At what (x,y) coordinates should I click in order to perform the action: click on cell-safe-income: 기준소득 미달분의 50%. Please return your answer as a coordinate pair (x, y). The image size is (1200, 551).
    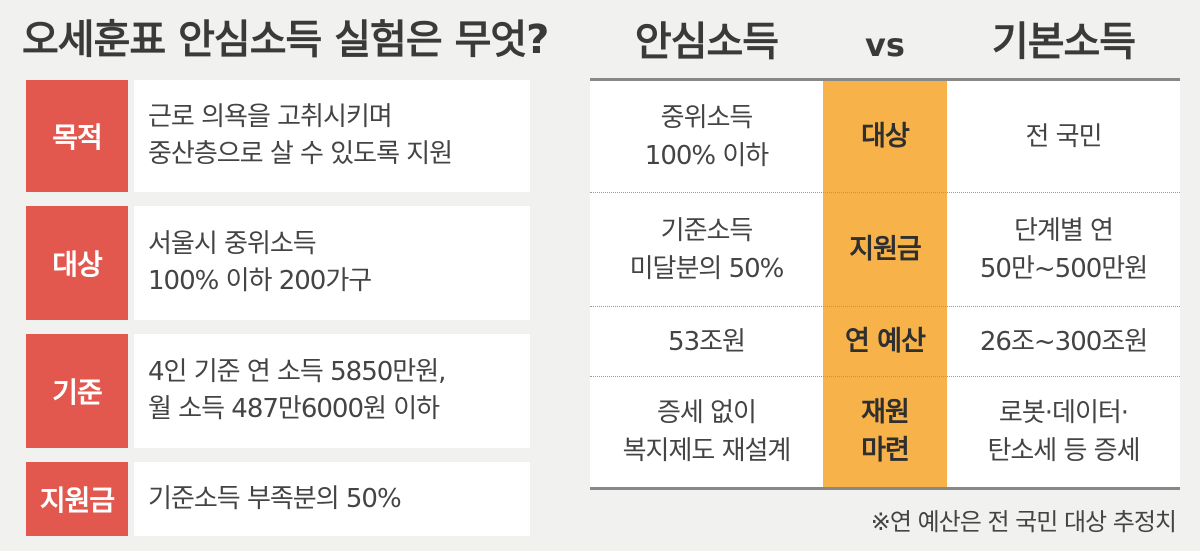
    Looking at the image, I should click on (706, 250).